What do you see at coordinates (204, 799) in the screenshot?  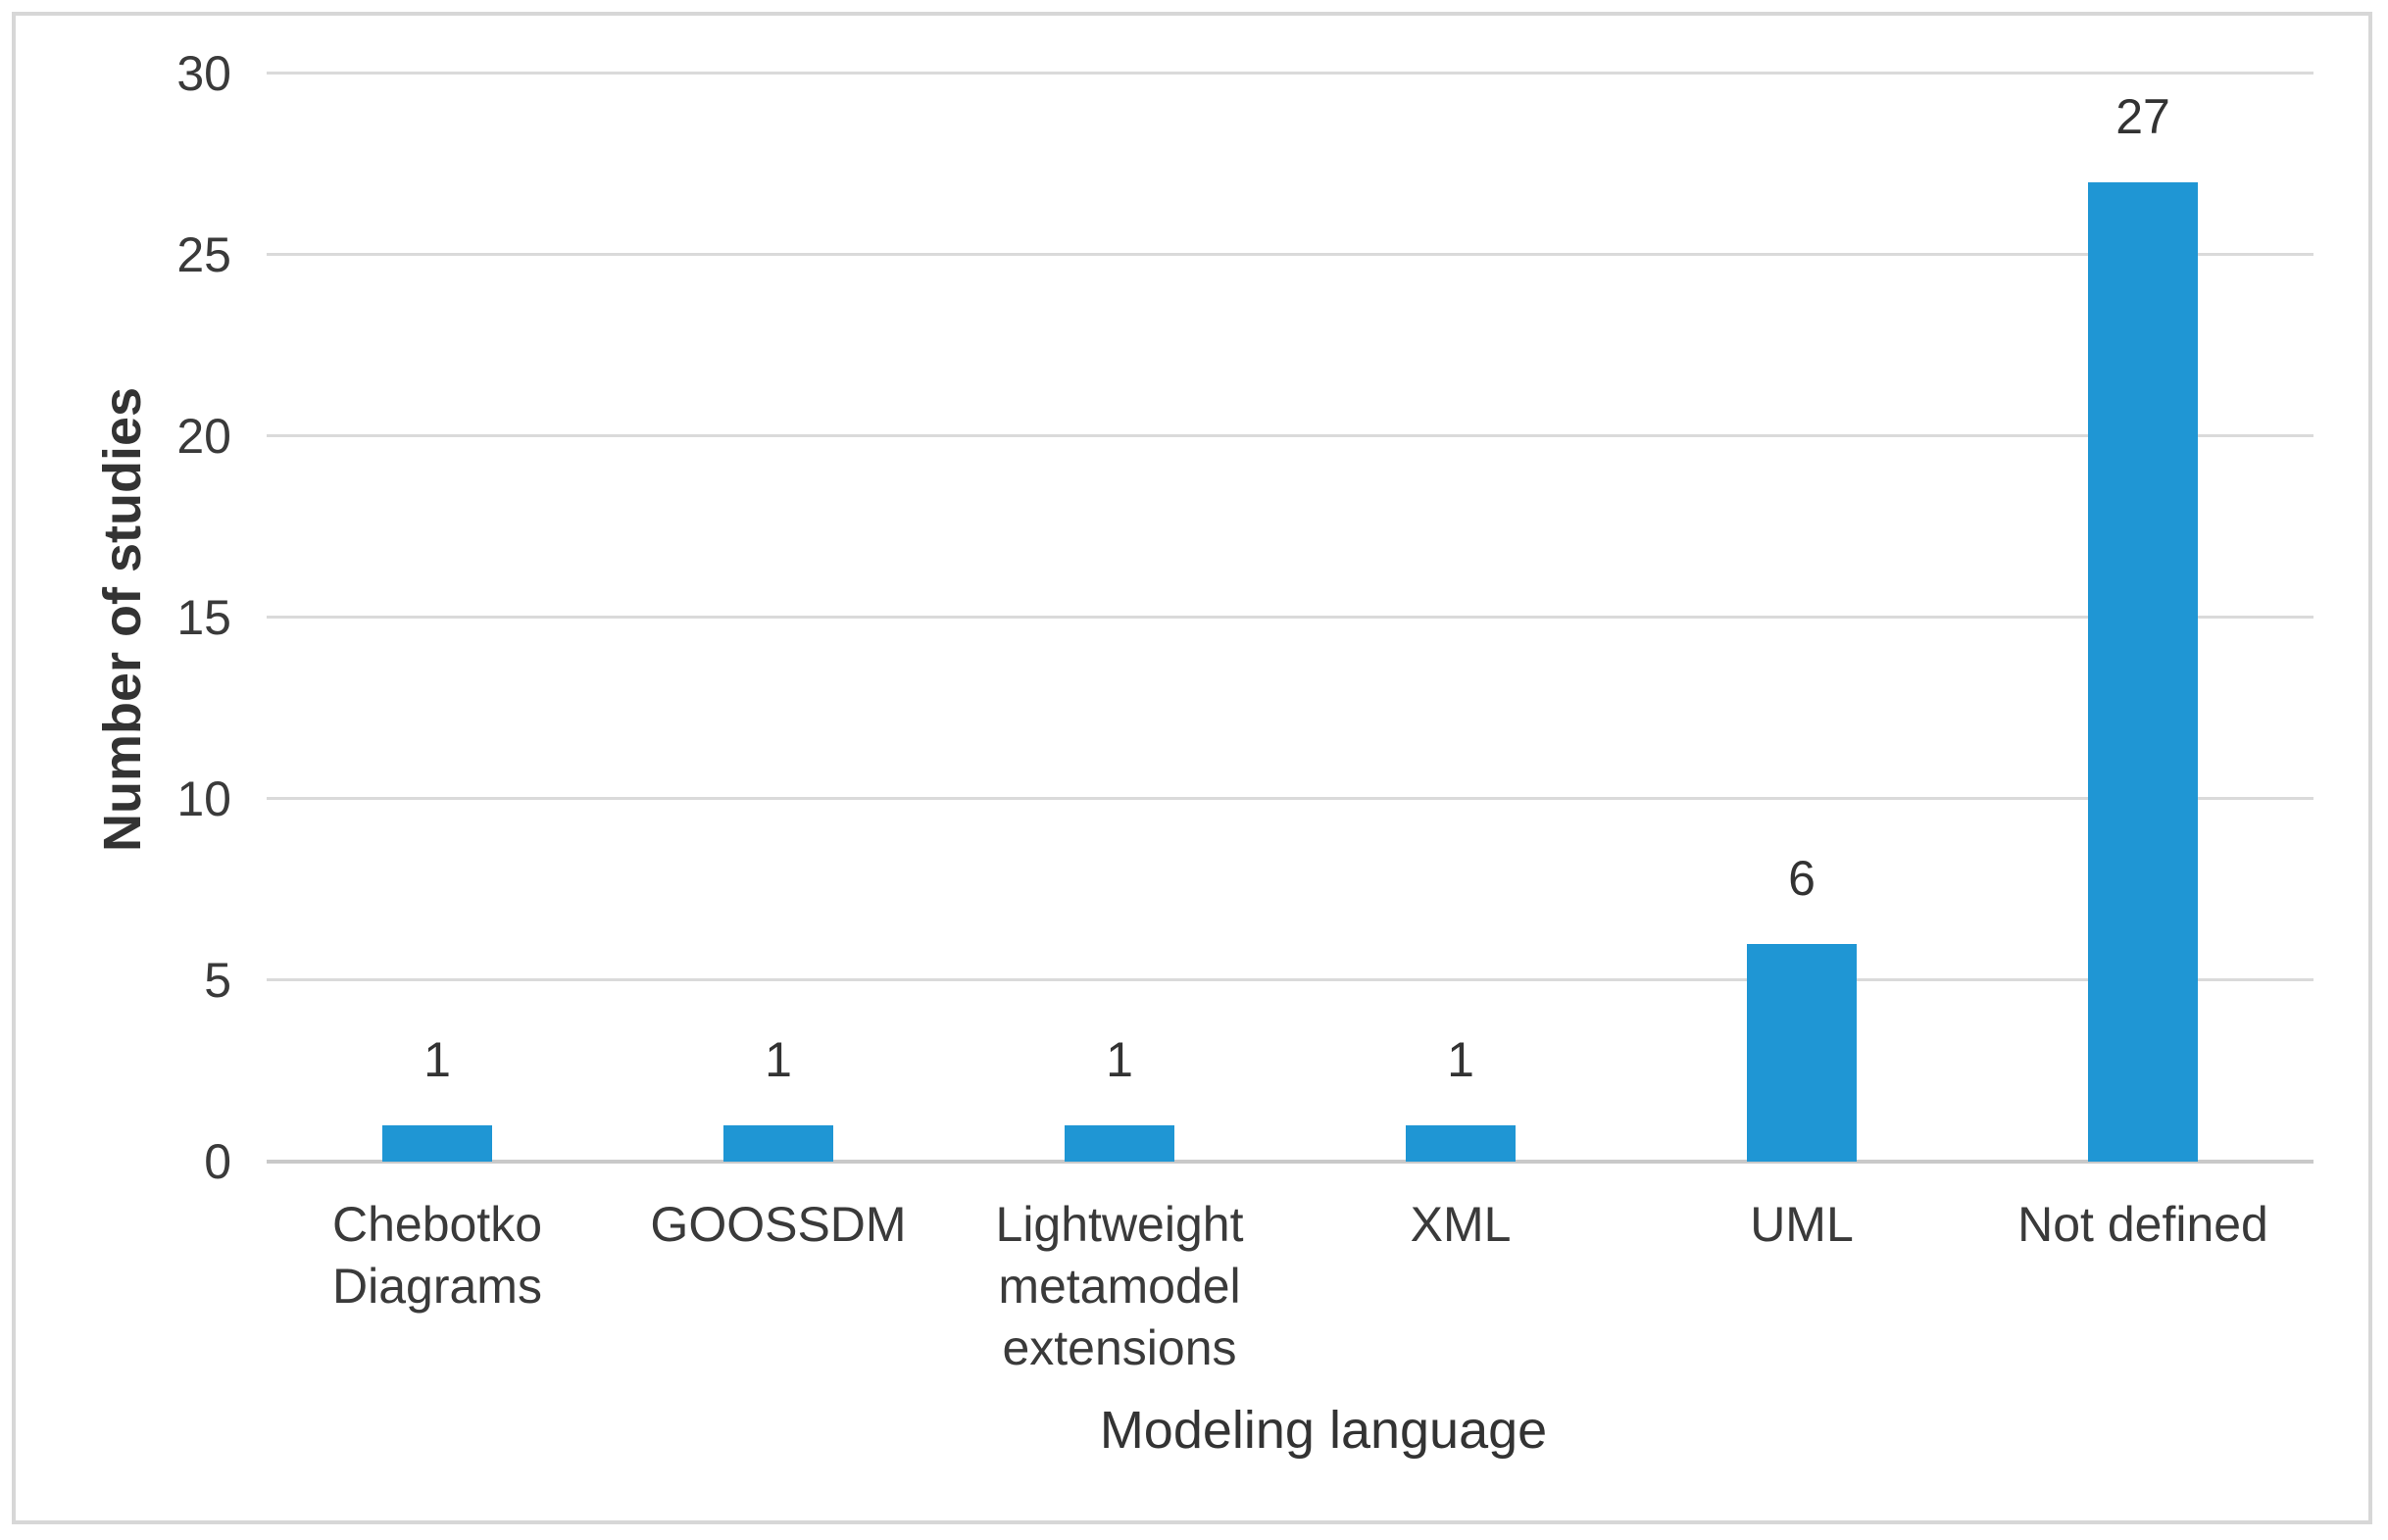 I see `y-tick-label: 10` at bounding box center [204, 799].